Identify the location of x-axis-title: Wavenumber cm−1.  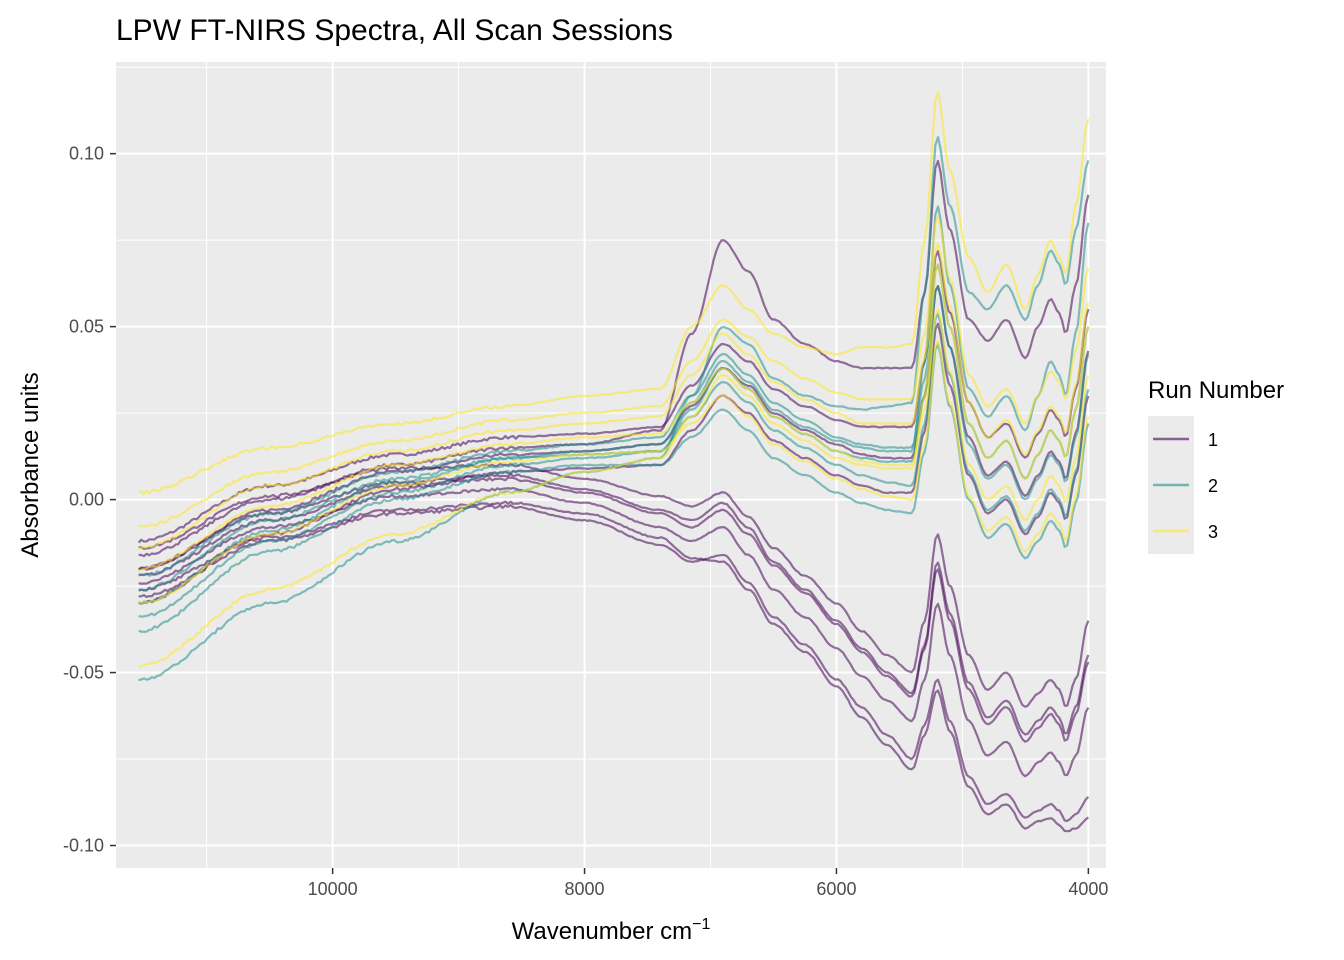
(611, 930).